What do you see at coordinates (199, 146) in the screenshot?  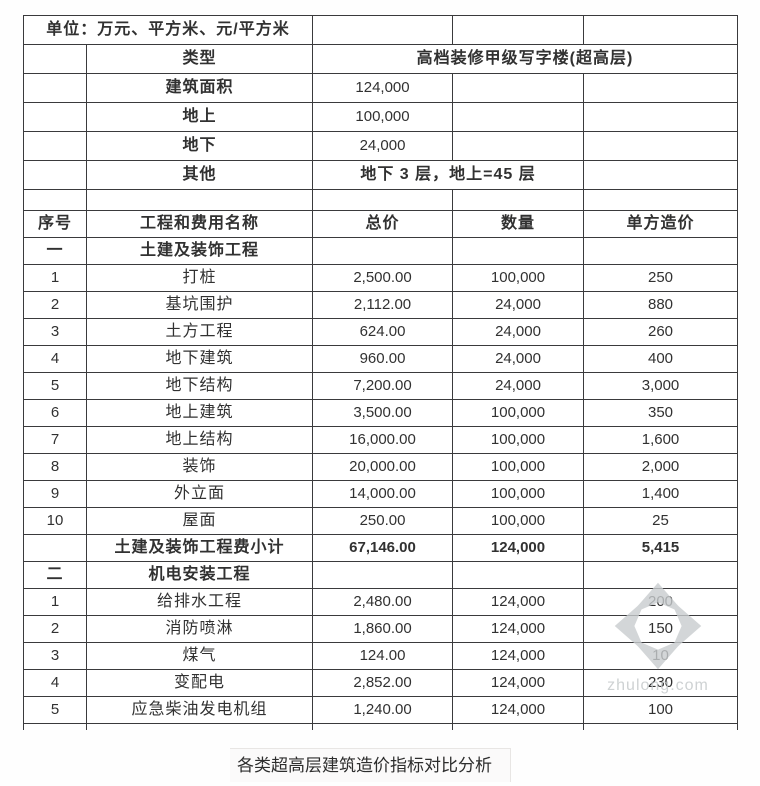 I see `cell-r4-c1: 地下` at bounding box center [199, 146].